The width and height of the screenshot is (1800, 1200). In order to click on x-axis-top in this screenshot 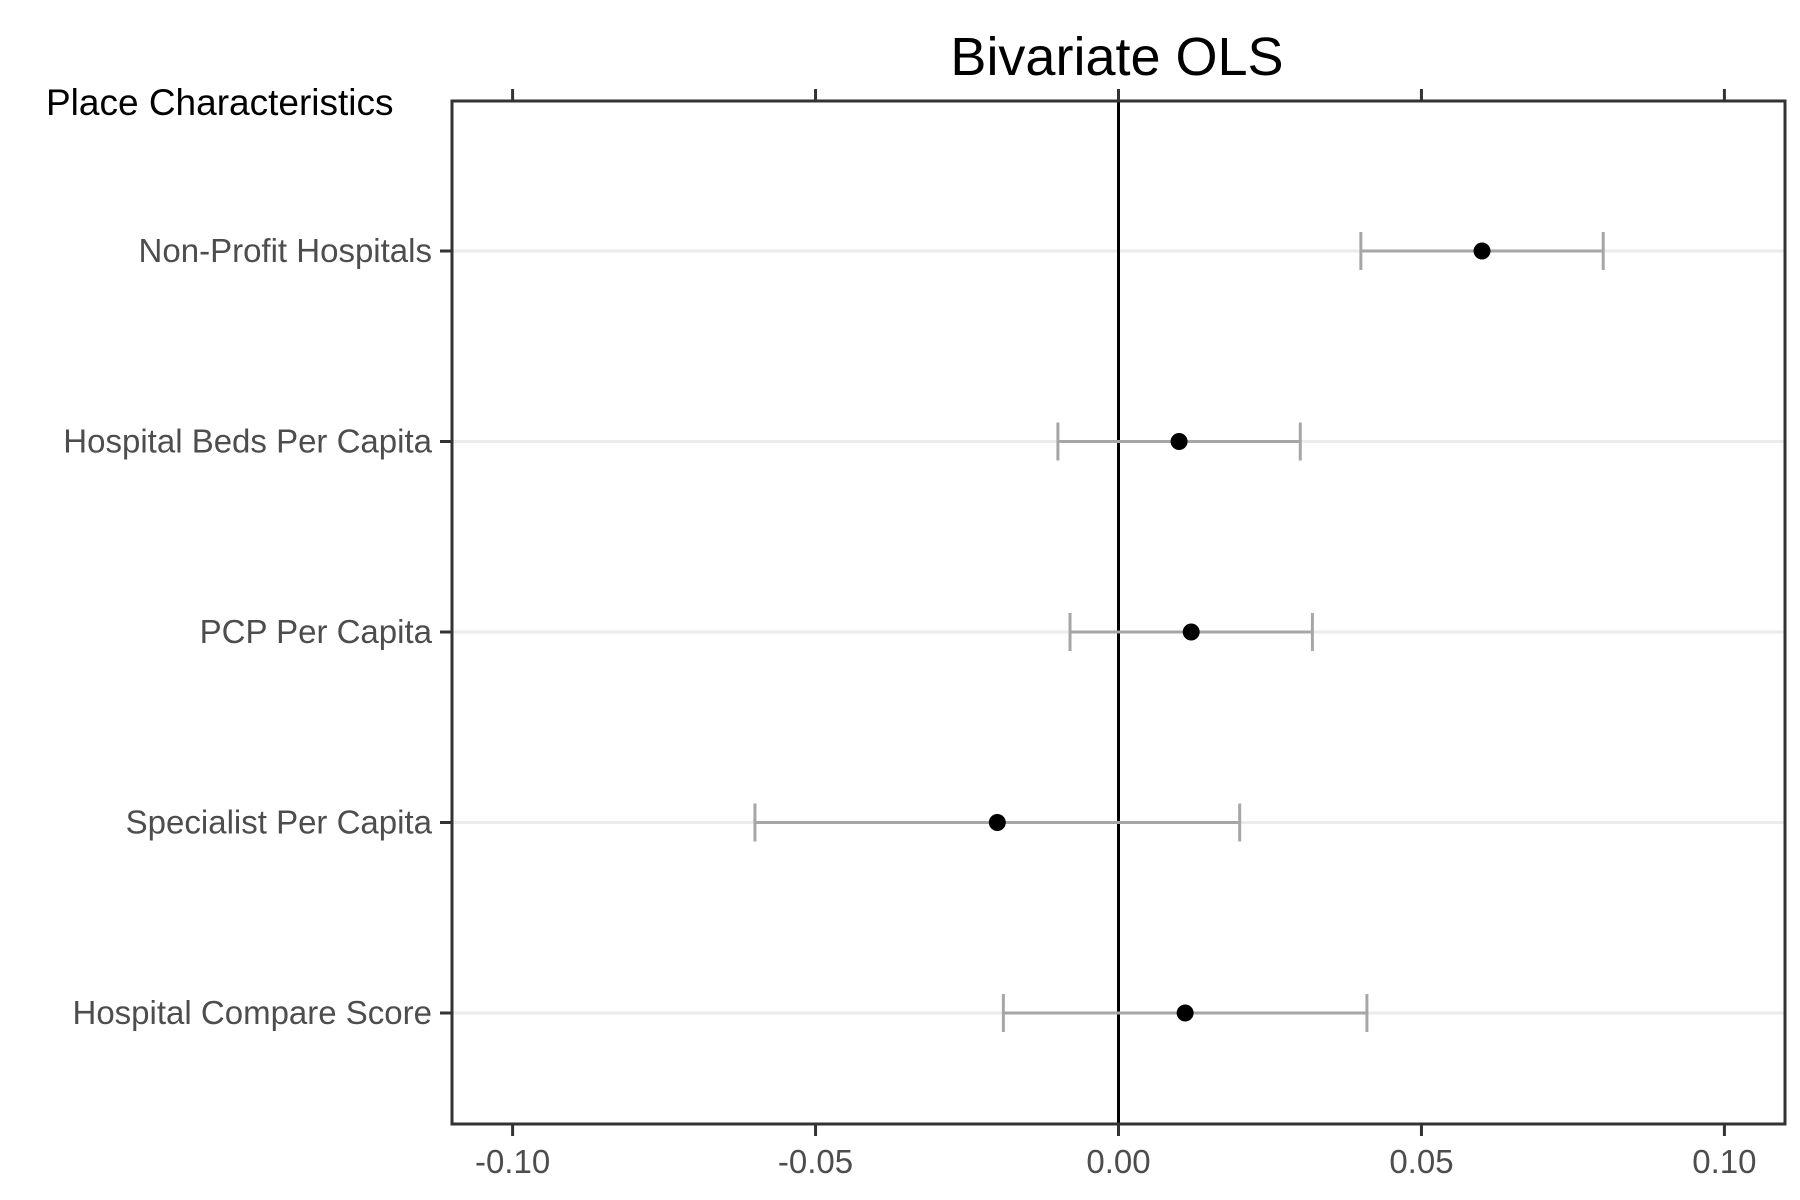, I will do `click(1118, 95)`.